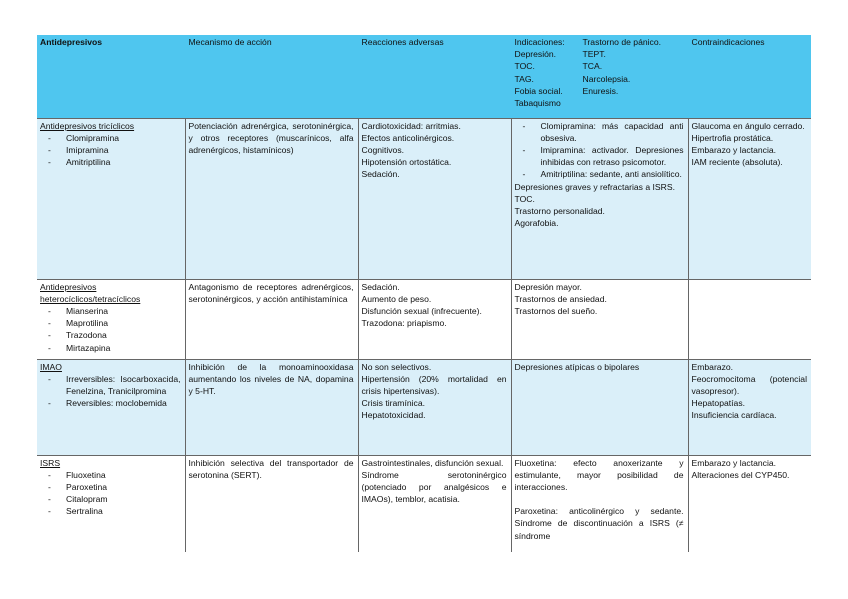  What do you see at coordinates (404, 323) in the screenshot?
I see `cell-text: Trazodona: priapismo.` at bounding box center [404, 323].